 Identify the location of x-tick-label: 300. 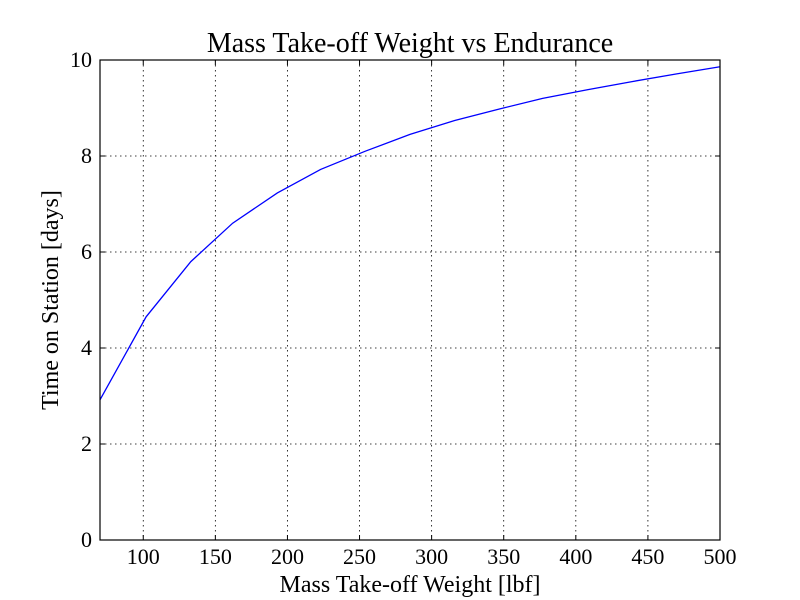
(431, 556).